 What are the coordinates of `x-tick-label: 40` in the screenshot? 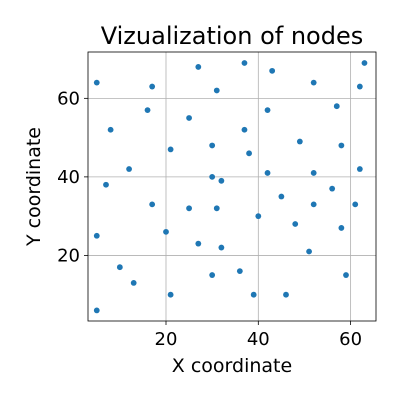 It's located at (258, 339).